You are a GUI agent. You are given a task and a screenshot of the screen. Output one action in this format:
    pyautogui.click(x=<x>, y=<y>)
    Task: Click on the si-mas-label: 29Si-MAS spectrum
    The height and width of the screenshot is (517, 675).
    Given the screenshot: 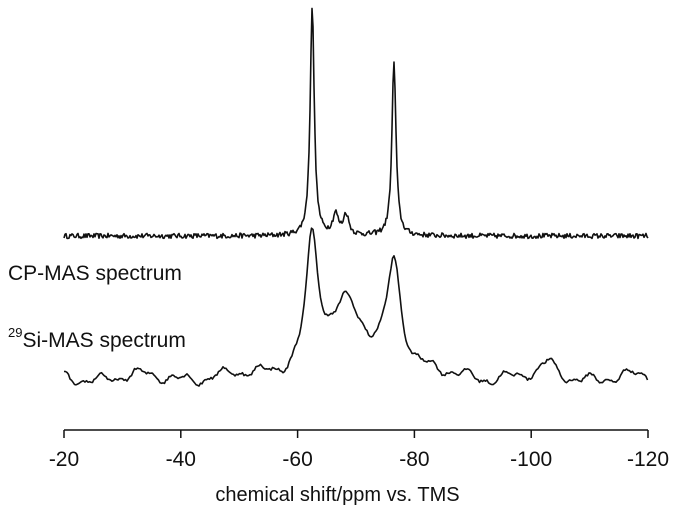 What is the action you would take?
    pyautogui.click(x=97, y=339)
    